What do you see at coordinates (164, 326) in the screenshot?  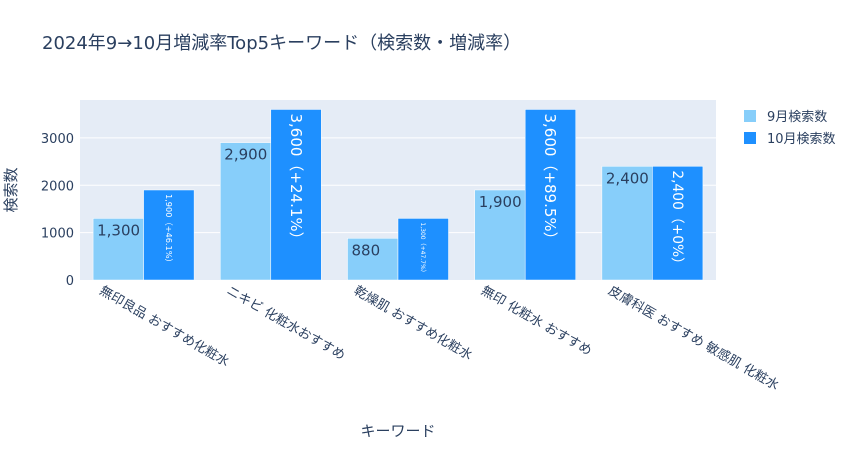 I see `x-tick-label: 無印良品 おすすめ化粧水` at bounding box center [164, 326].